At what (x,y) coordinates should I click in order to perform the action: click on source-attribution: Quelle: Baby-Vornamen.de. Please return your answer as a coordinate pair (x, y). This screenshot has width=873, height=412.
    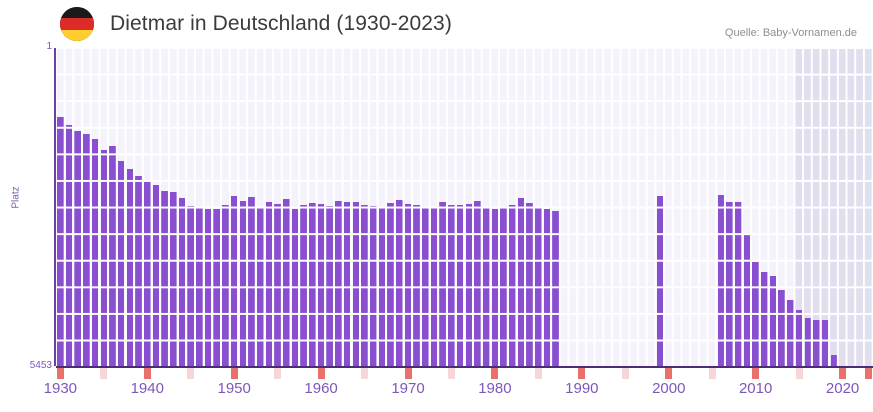
    Looking at the image, I should click on (790, 33).